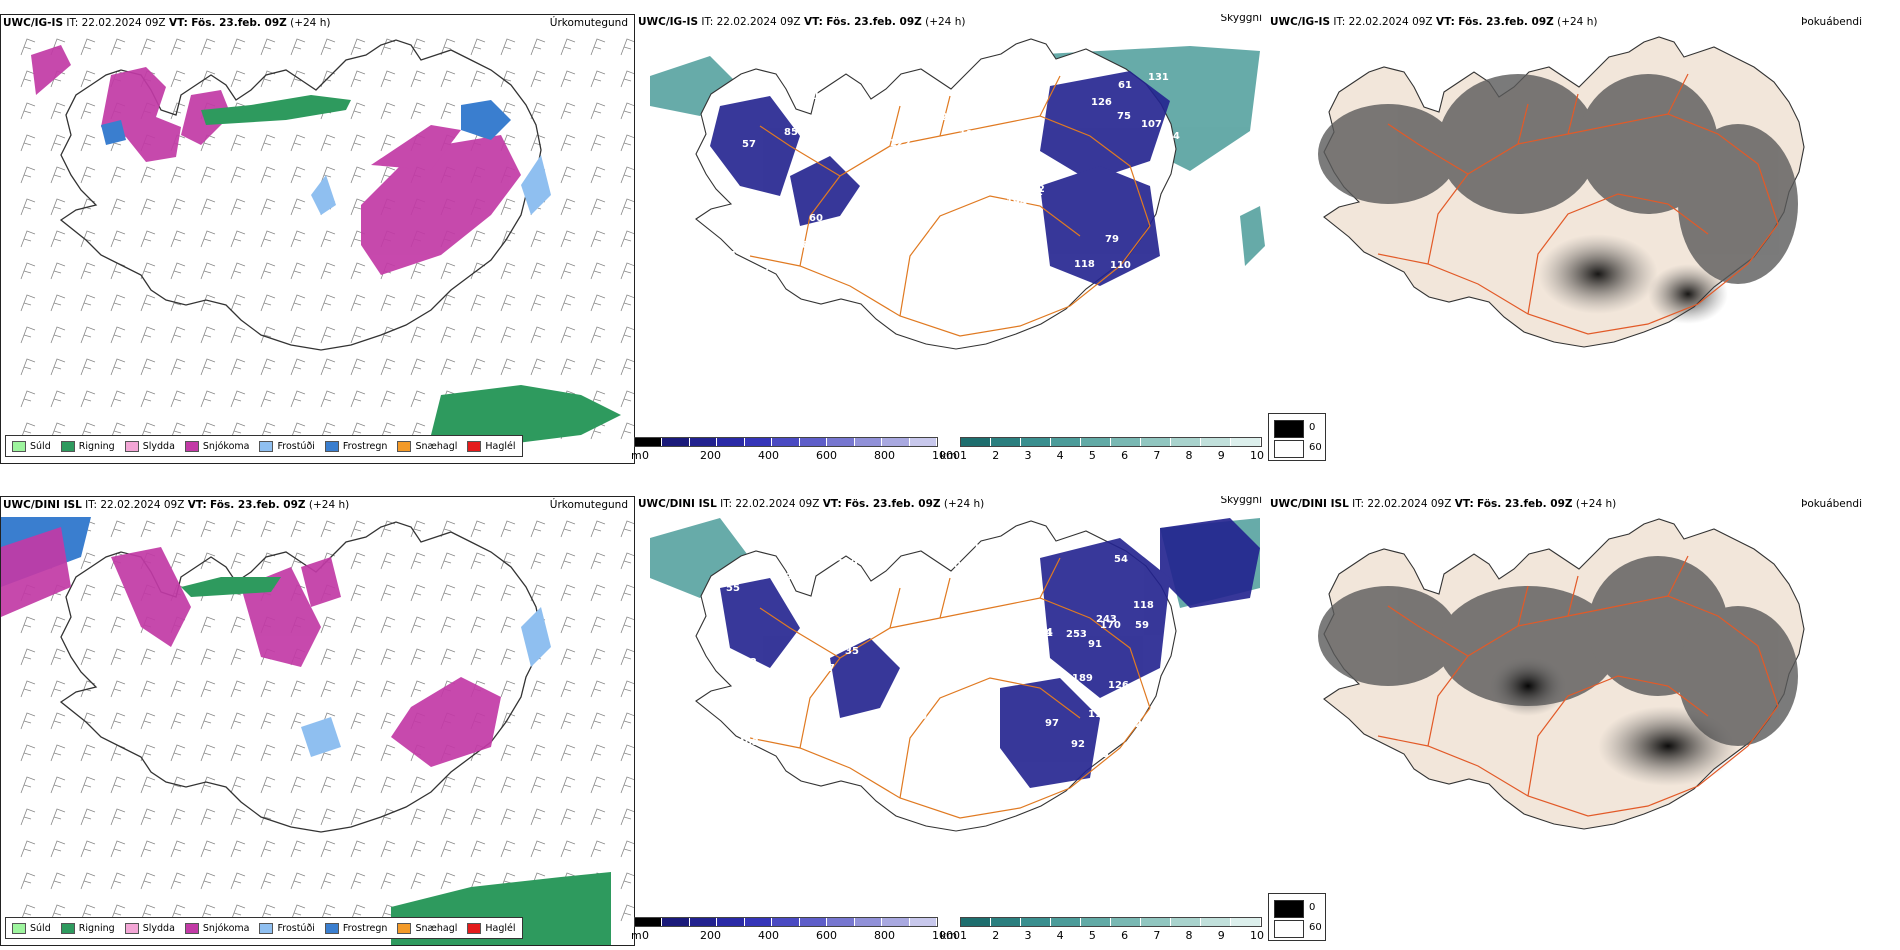  Describe the element at coordinates (710, 935) in the screenshot. I see `scale-tick-label: 200` at that location.